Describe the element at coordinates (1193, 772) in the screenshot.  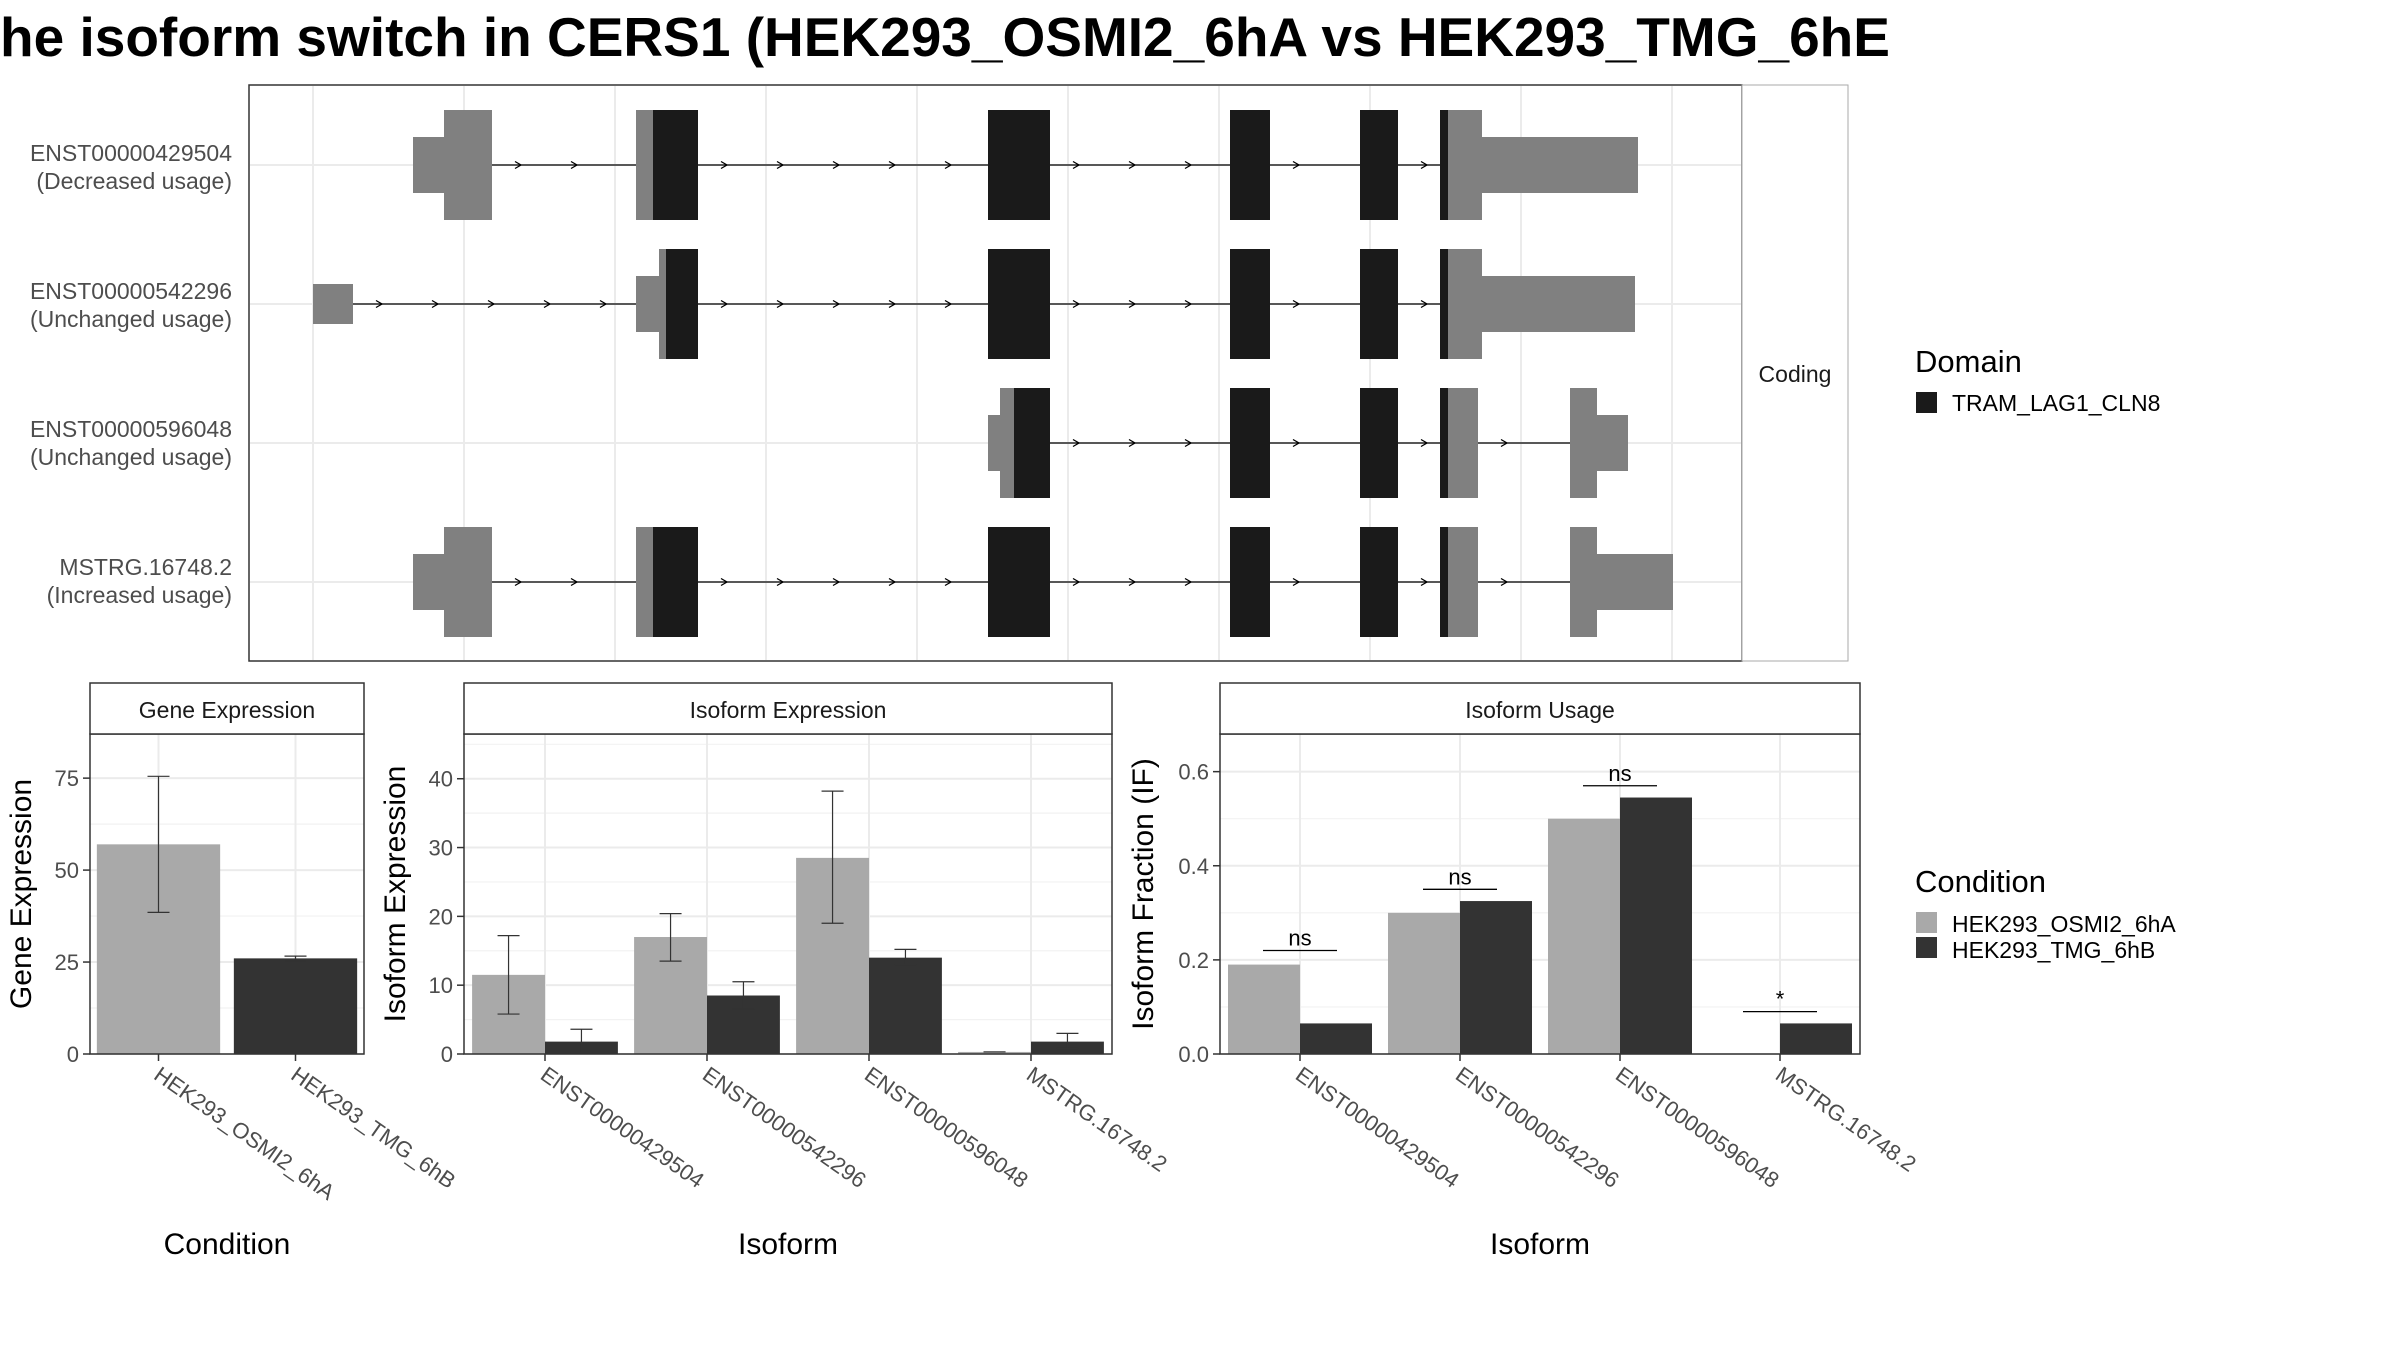
I see `y-tick-label: 0.6` at that location.